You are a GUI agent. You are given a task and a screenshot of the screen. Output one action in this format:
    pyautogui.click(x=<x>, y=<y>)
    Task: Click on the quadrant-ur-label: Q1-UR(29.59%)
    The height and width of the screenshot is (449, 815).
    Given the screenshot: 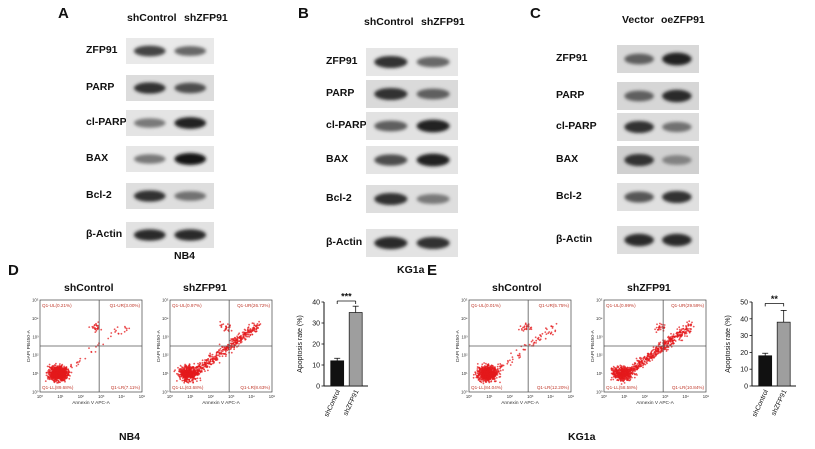 What is the action you would take?
    pyautogui.click(x=687, y=305)
    